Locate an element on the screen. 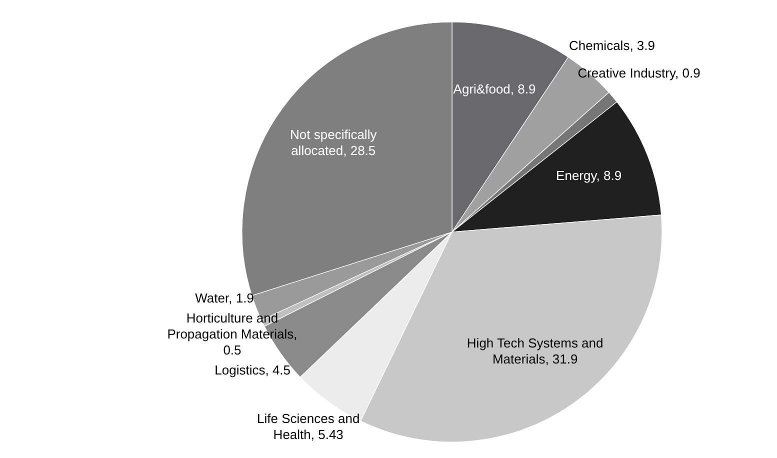 The width and height of the screenshot is (777, 458). slice-label: High Tech Systems and Materials, 31.9 is located at coordinates (535, 350).